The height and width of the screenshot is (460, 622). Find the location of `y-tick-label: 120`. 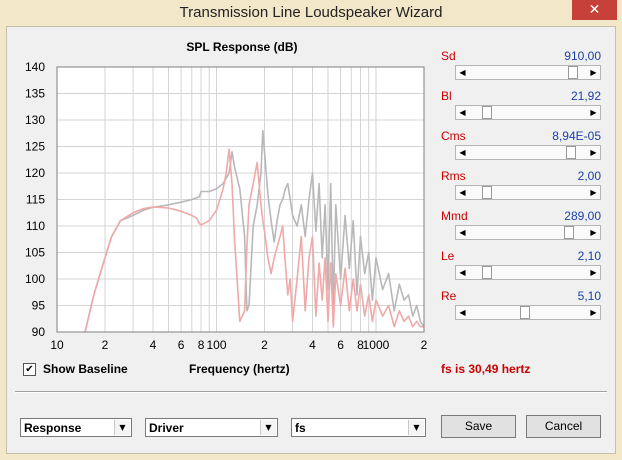

y-tick-label: 120 is located at coordinates (35, 173).